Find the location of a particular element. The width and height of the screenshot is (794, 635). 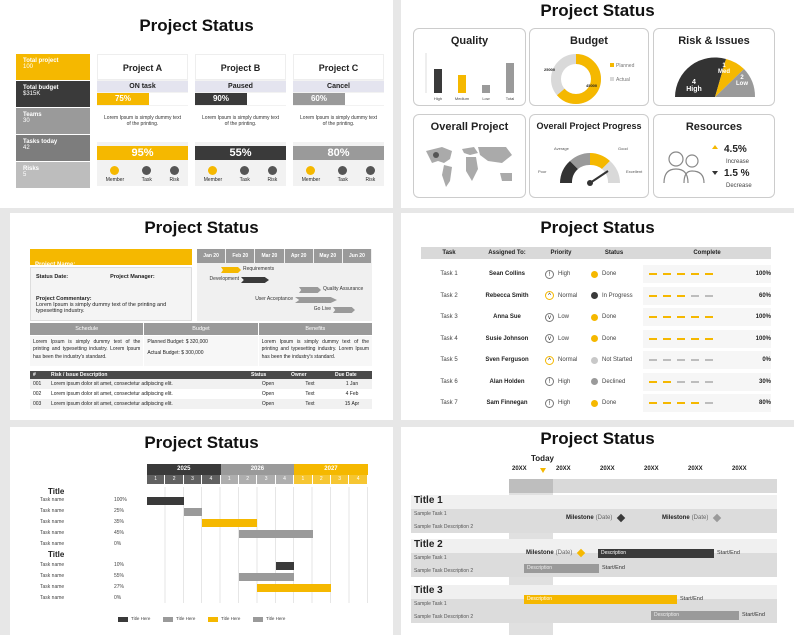

table-cell: 001 is located at coordinates (37, 384).